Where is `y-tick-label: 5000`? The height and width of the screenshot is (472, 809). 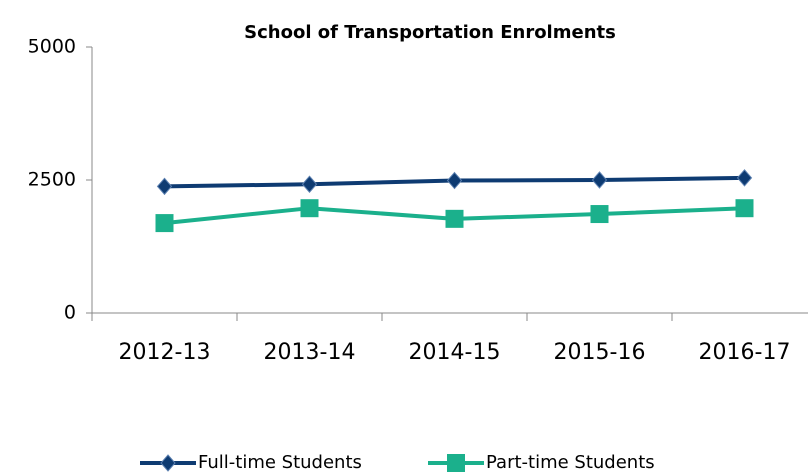 y-tick-label: 5000 is located at coordinates (52, 47).